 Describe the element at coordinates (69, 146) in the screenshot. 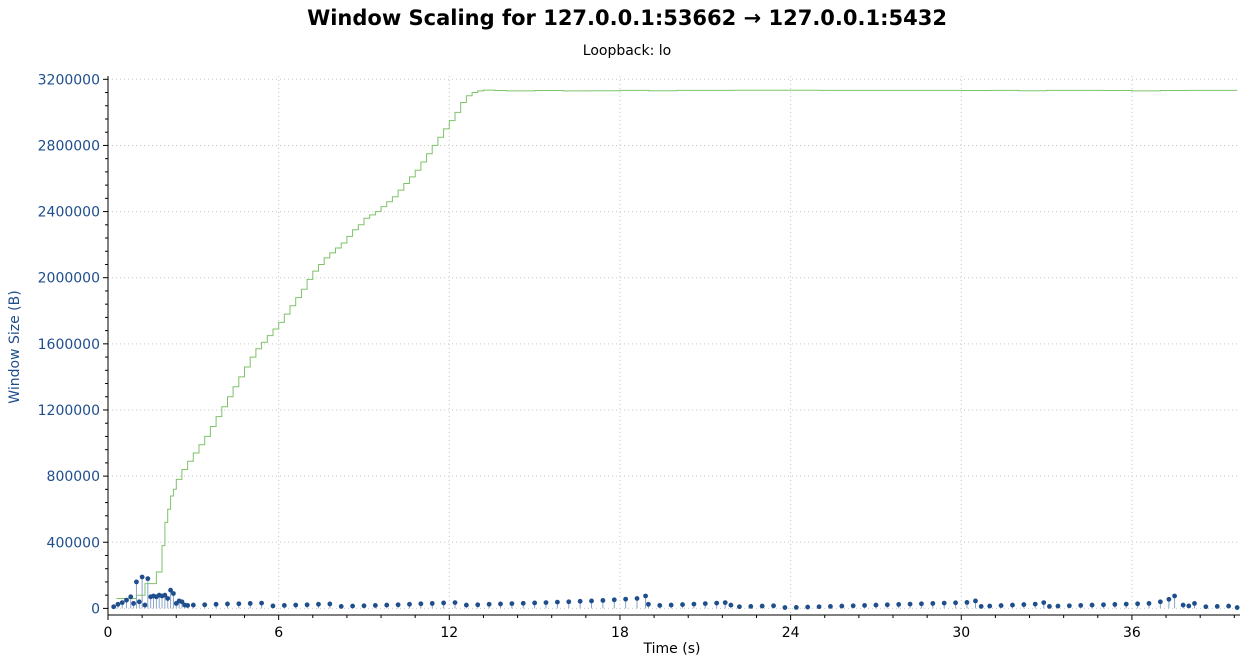

I see `y-tick-label: 2800000` at that location.